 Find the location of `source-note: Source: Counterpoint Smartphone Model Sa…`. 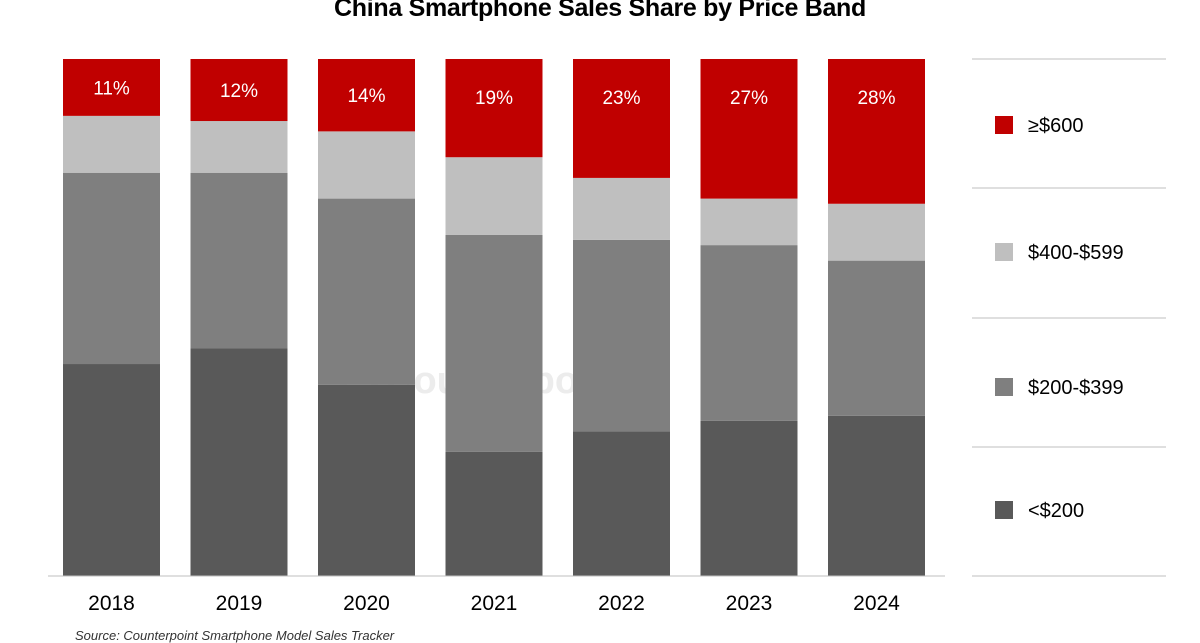

source-note: Source: Counterpoint Smartphone Model Sa… is located at coordinates (235, 635).